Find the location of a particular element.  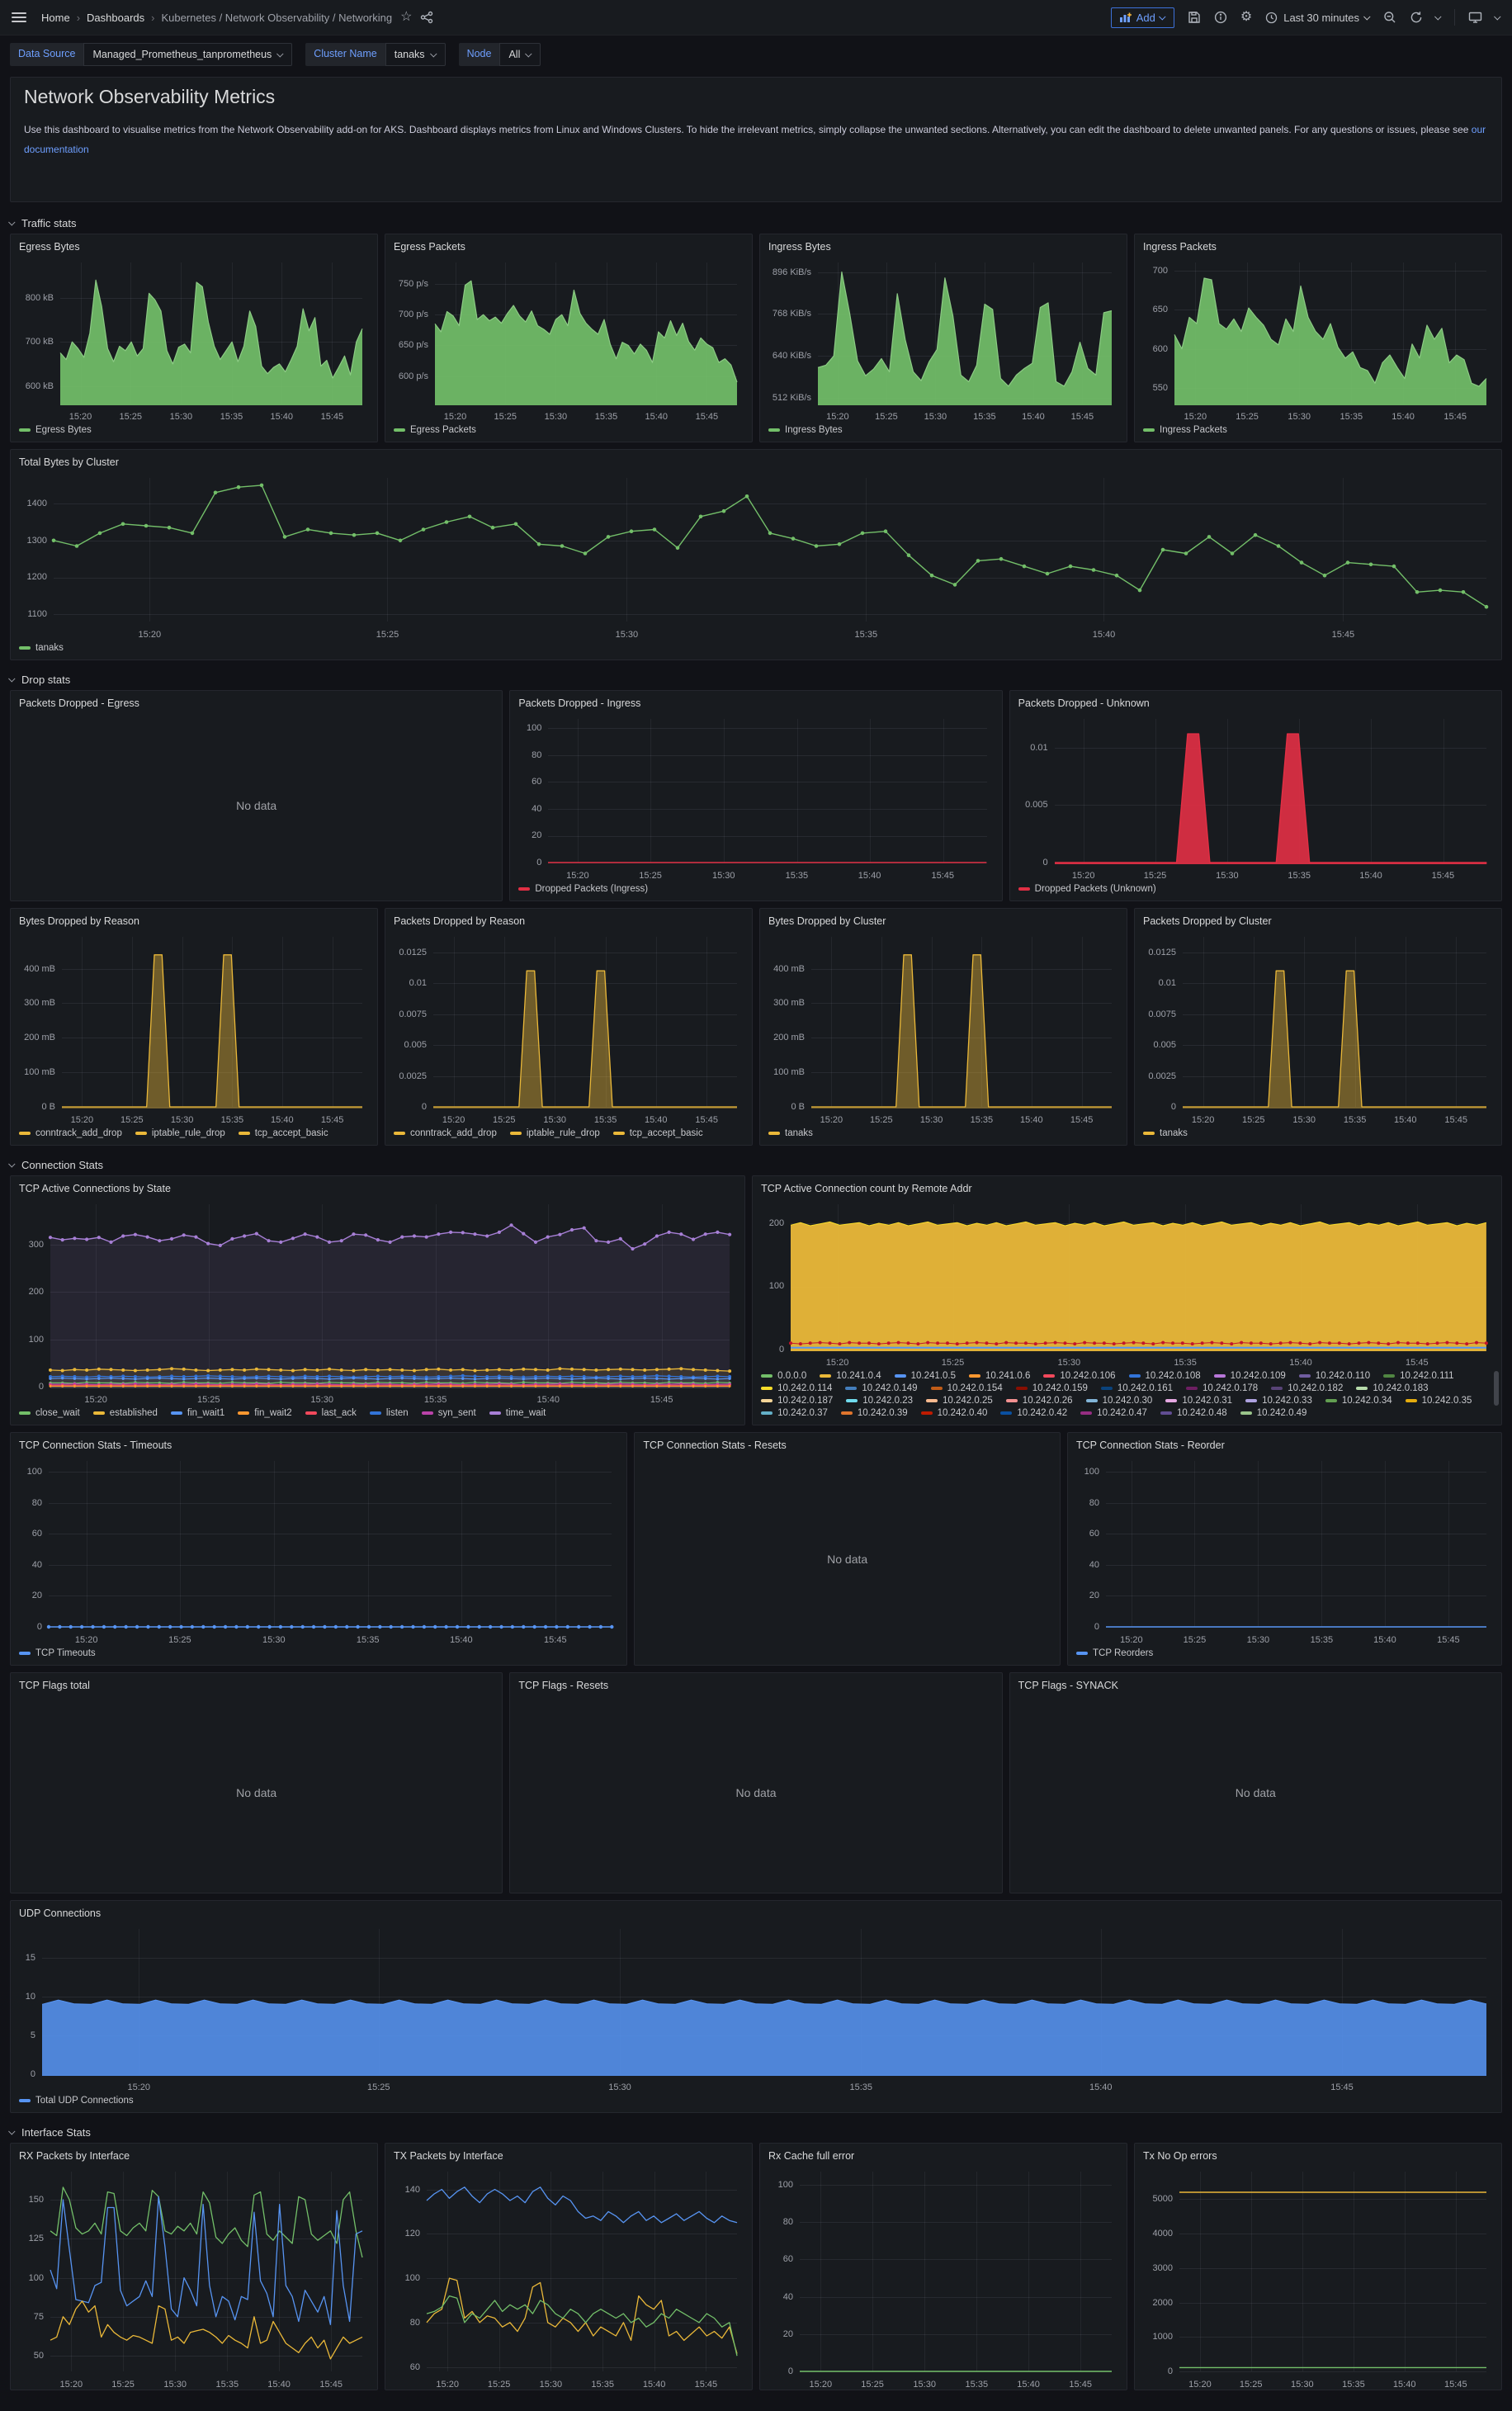

legend-item: 10.242.0.47 is located at coordinates (1113, 1413).